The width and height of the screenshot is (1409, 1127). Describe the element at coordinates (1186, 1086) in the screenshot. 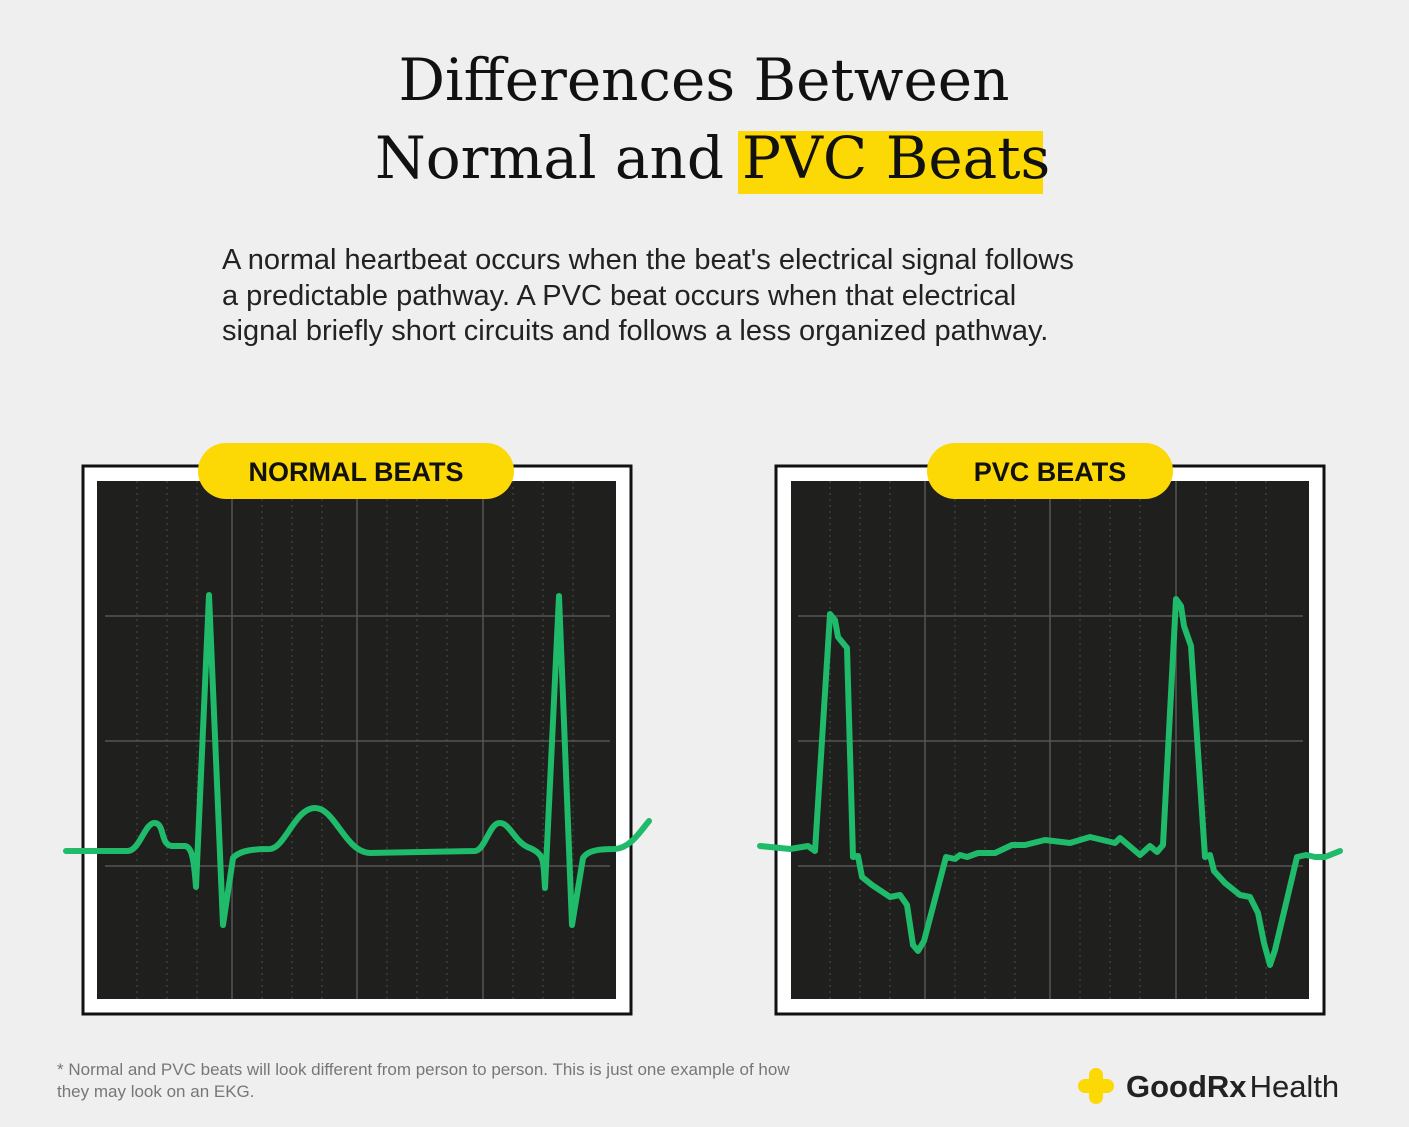

I see `logo-brand: GoodRx` at that location.